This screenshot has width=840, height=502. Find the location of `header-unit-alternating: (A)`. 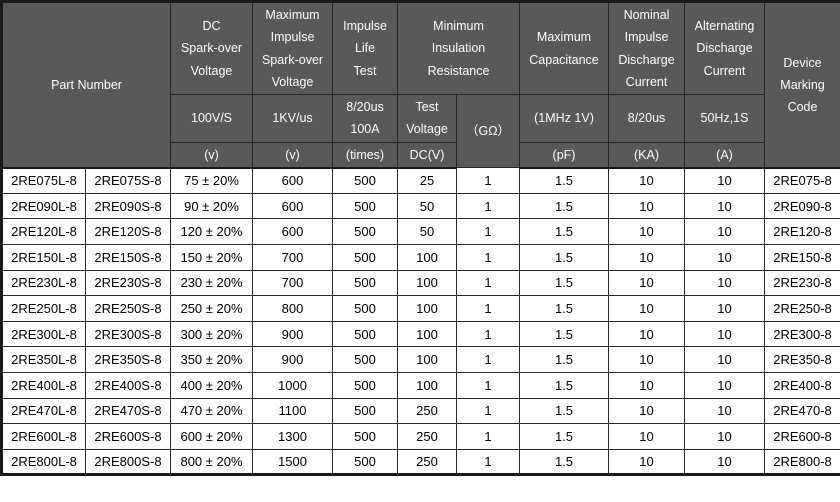

header-unit-alternating: (A) is located at coordinates (725, 155).